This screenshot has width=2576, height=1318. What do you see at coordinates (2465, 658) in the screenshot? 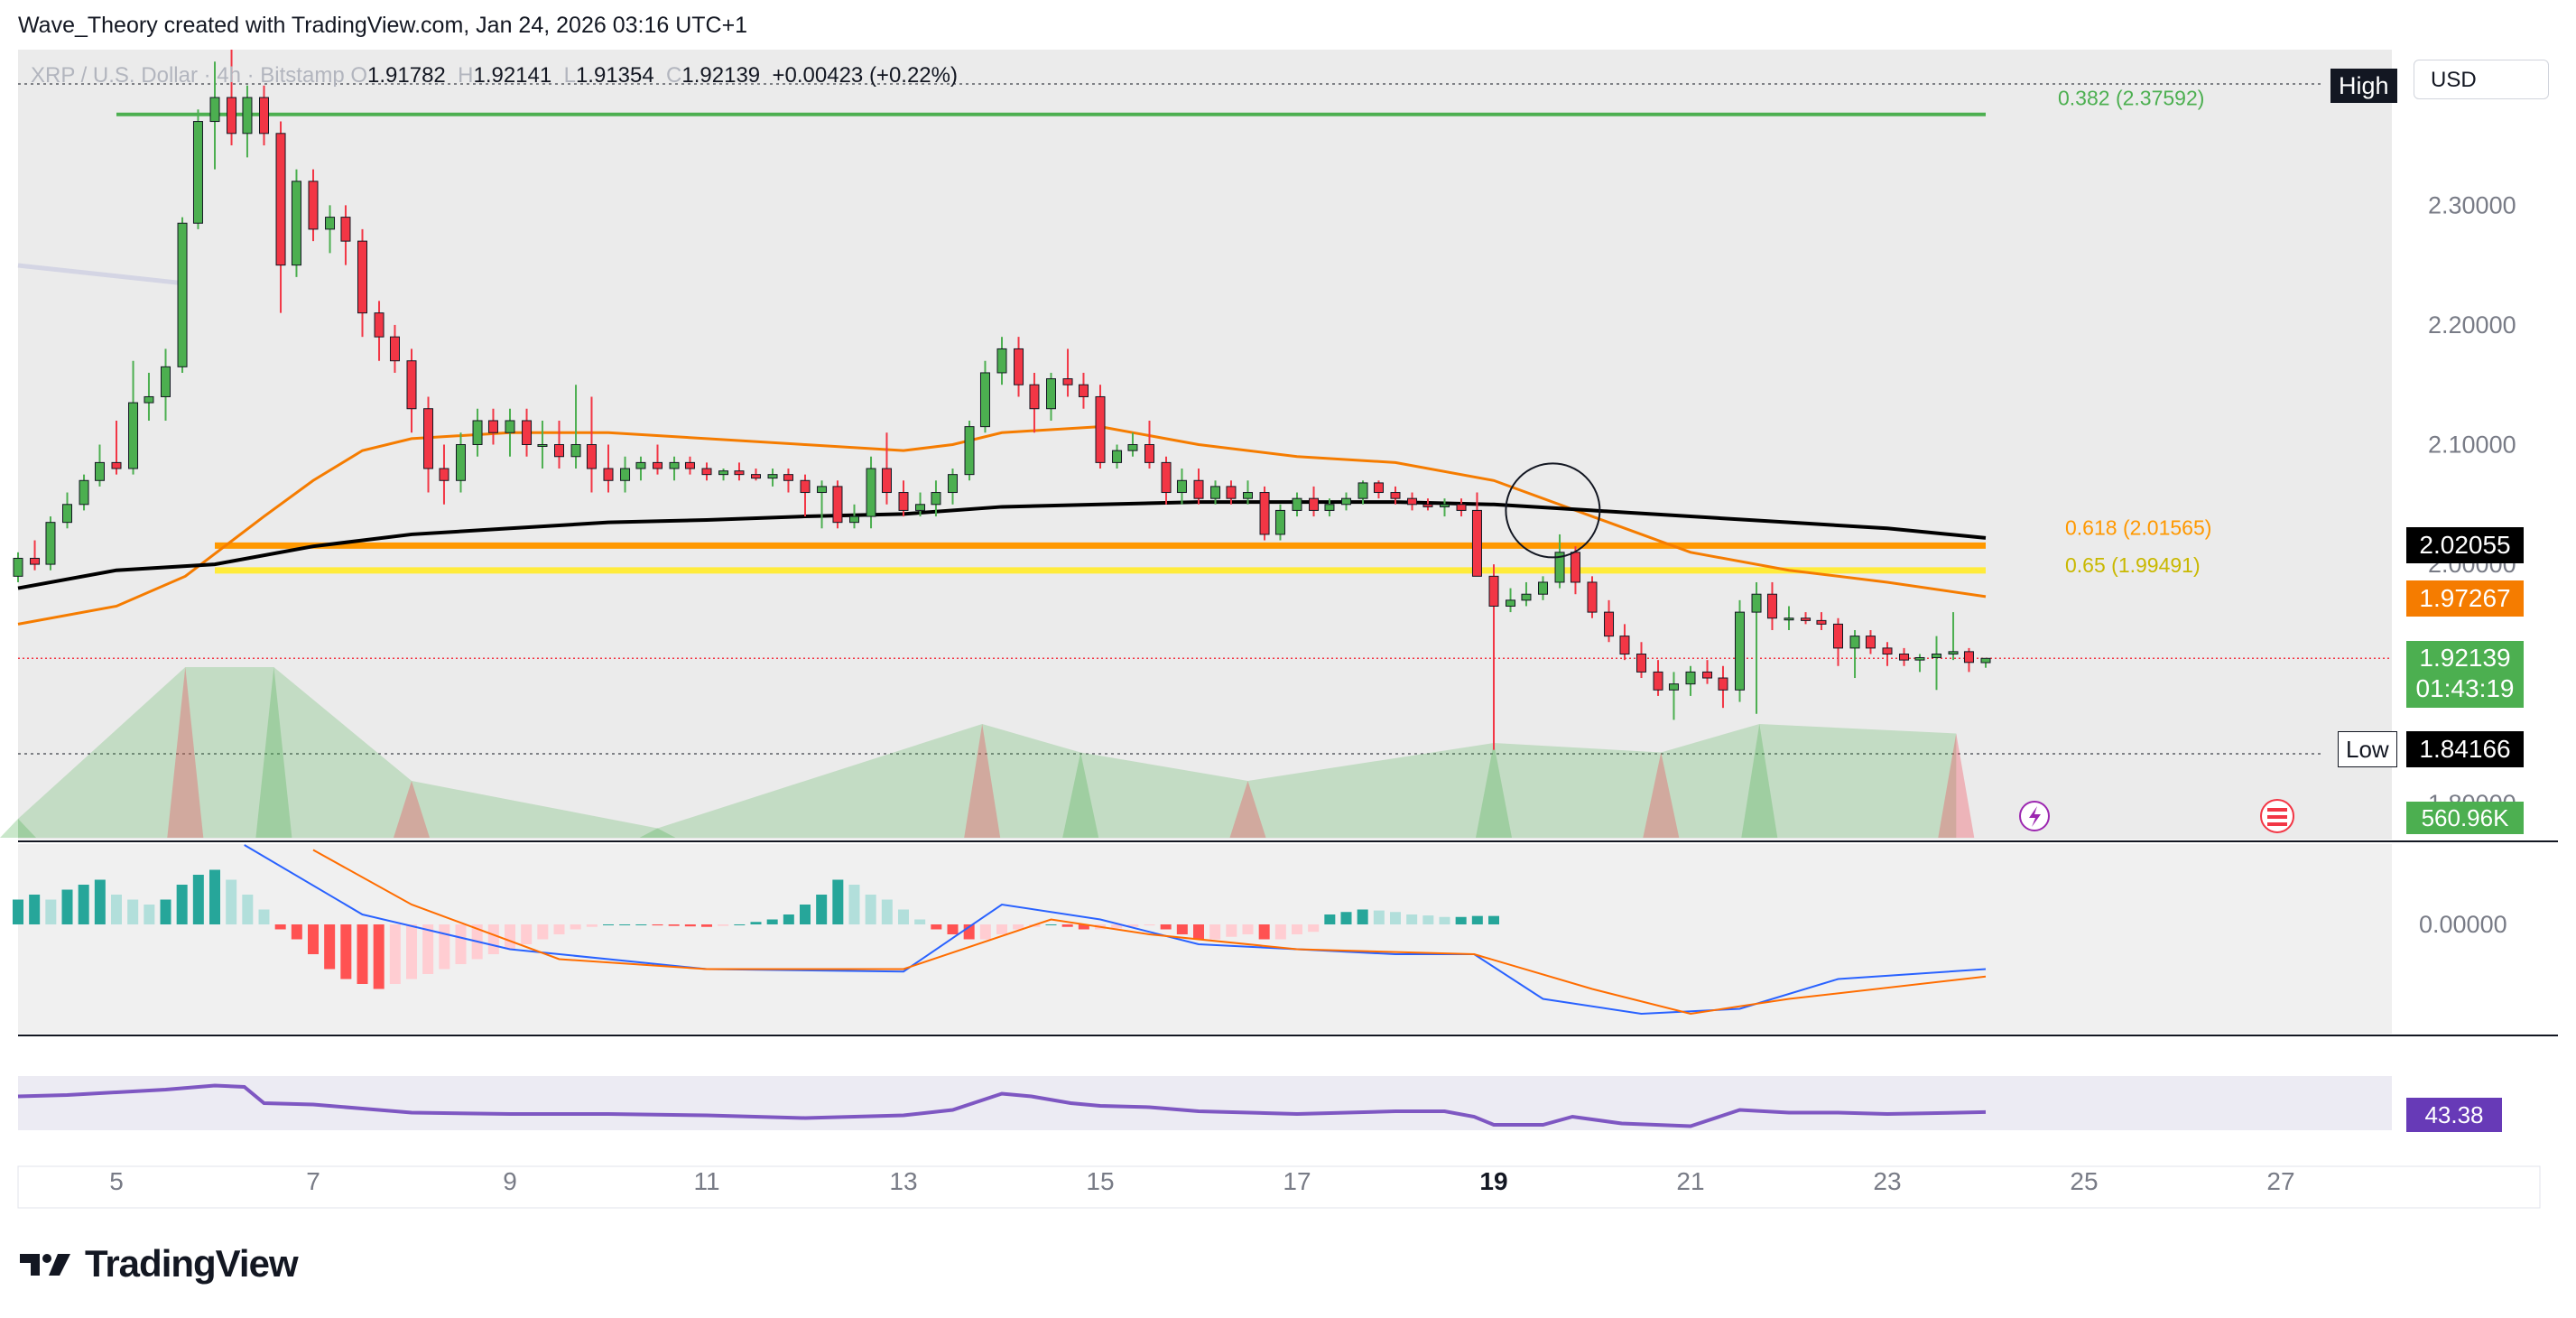
I see `last-price-value: 1.92139` at bounding box center [2465, 658].